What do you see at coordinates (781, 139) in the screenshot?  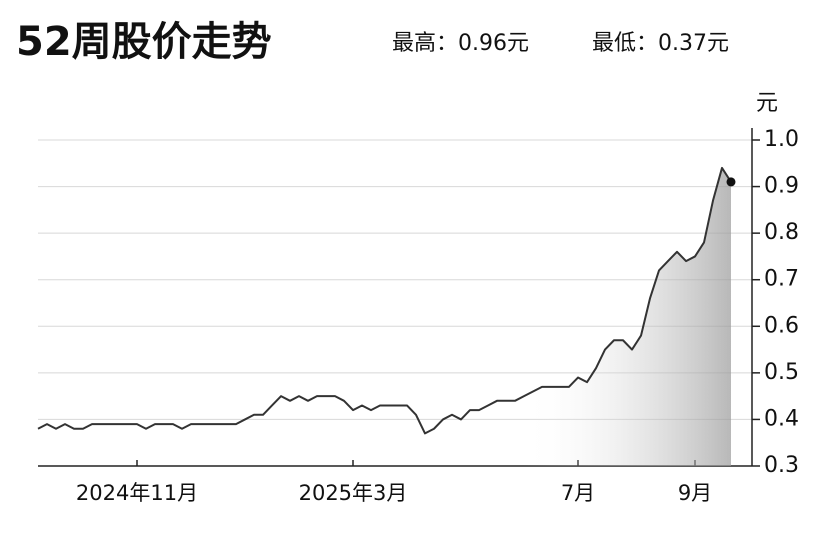 I see `y-tick-label: 1.0` at bounding box center [781, 139].